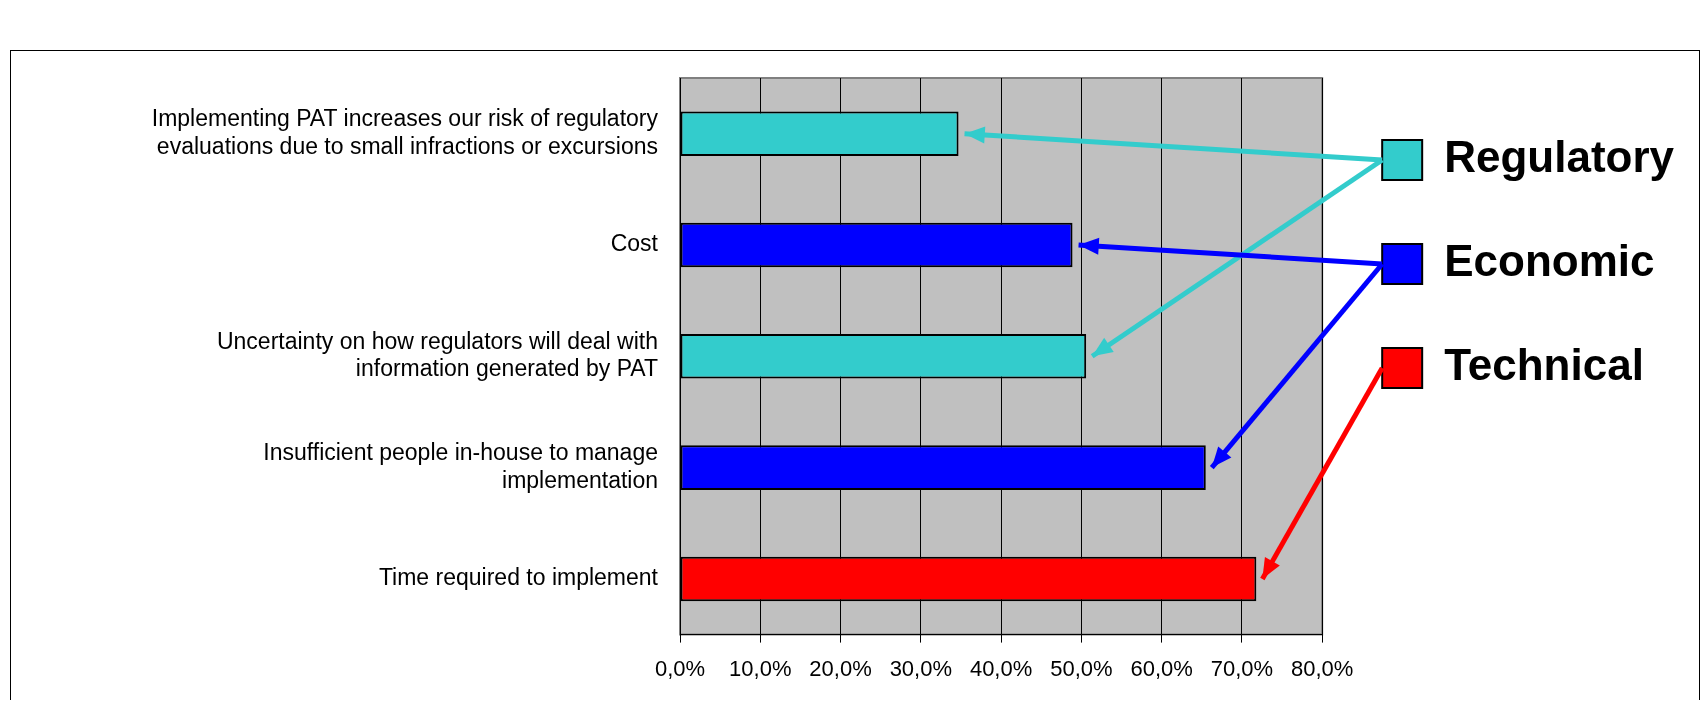 The width and height of the screenshot is (1704, 701). I want to click on x-tick-label: 20,0%, so click(840, 668).